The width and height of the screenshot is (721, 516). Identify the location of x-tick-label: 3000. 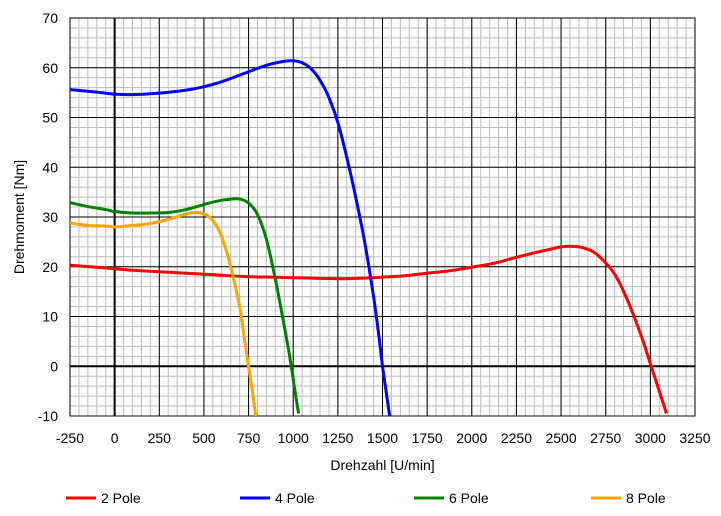
(650, 438).